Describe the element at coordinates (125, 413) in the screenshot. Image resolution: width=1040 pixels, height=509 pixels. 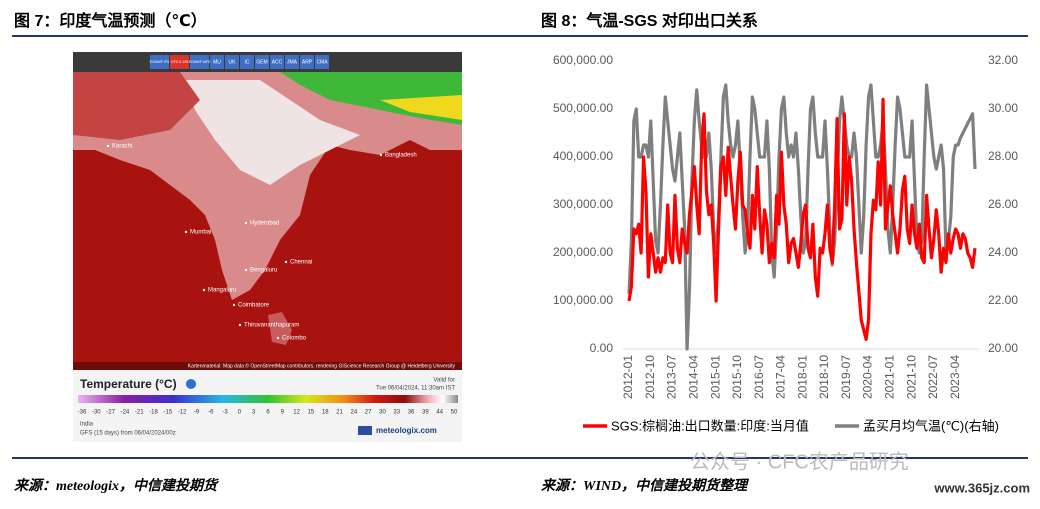
I see `scale-label: -24` at that location.